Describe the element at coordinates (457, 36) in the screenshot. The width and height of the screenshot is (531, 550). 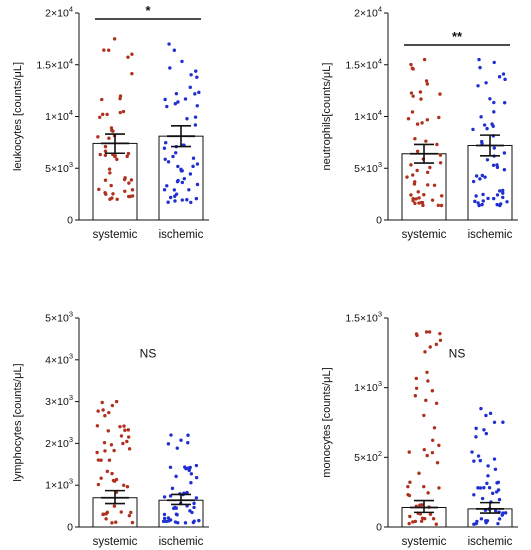
I see `significance-label: **` at that location.